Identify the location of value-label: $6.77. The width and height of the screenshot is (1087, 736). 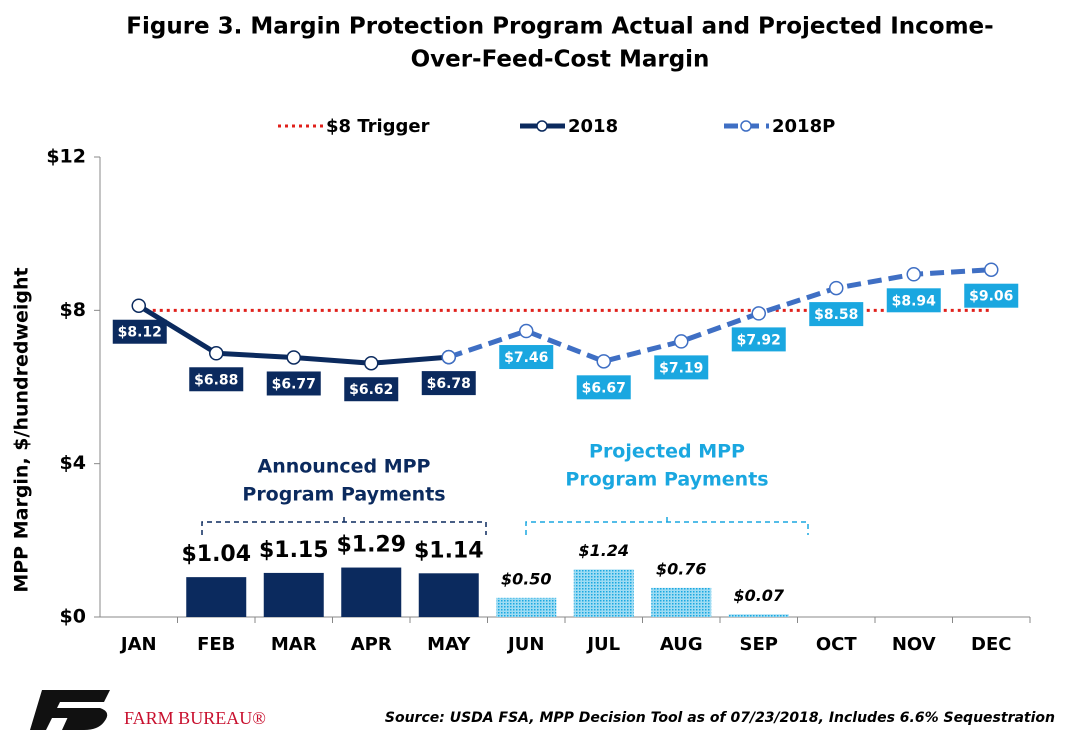
(294, 384).